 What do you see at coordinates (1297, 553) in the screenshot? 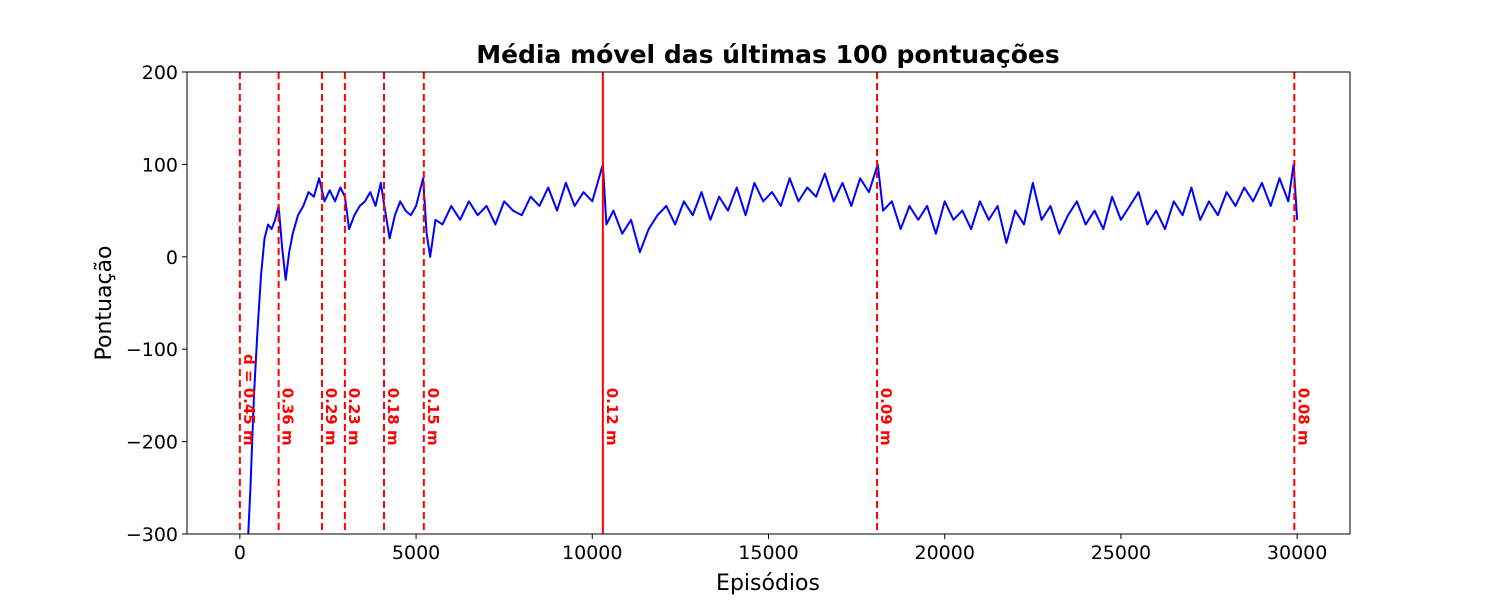
I see `x-tick-label: 30000` at bounding box center [1297, 553].